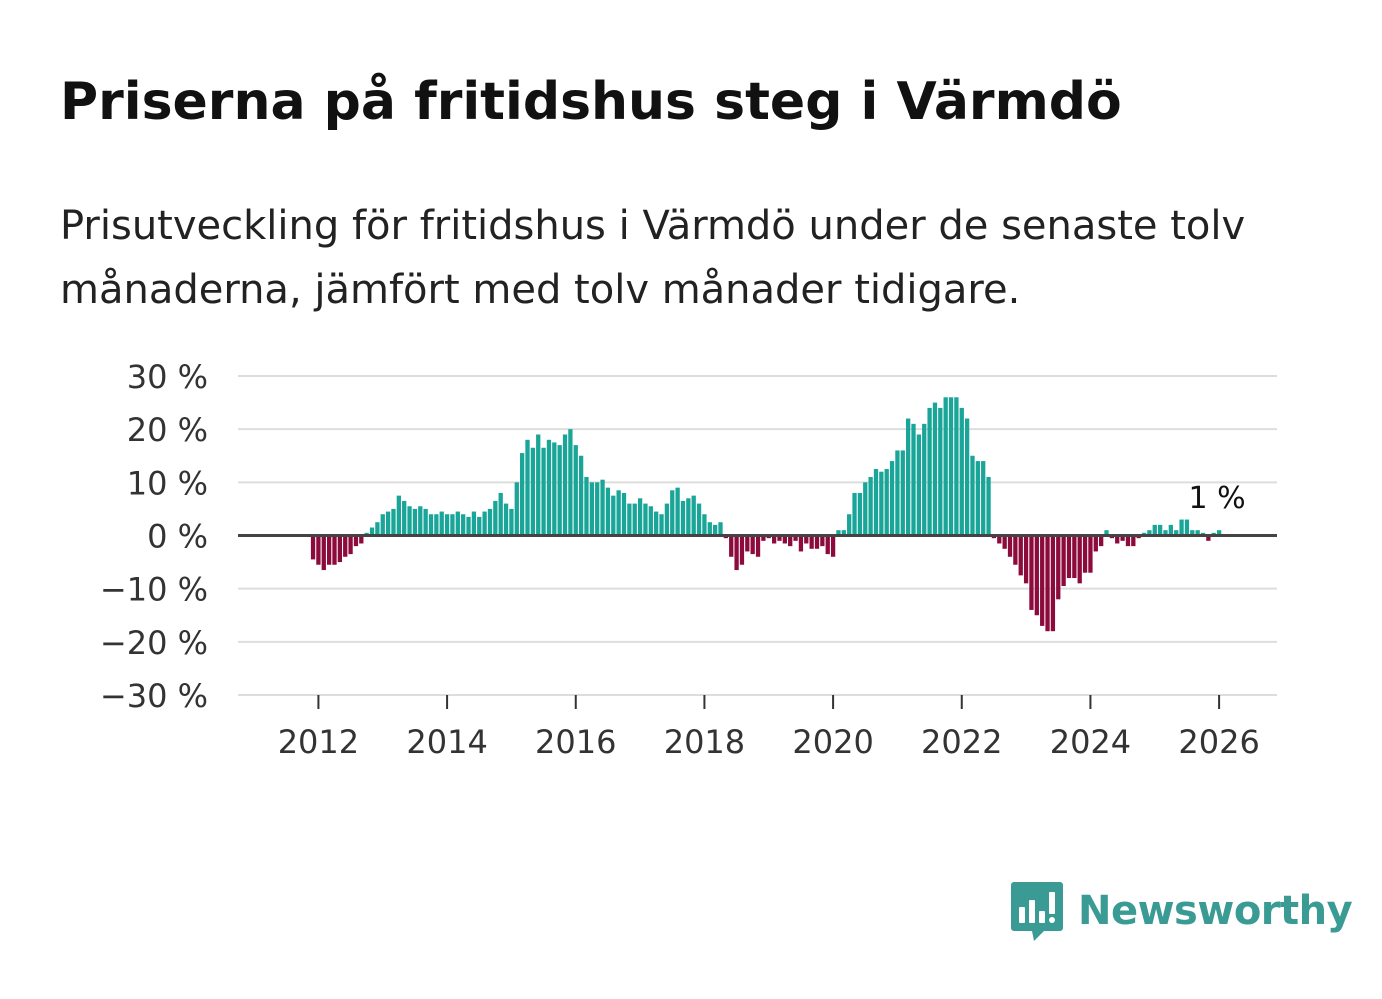 Image resolution: width=1382 pixels, height=999 pixels. Describe the element at coordinates (154, 643) in the screenshot. I see `y-tick-label: −20 %` at that location.